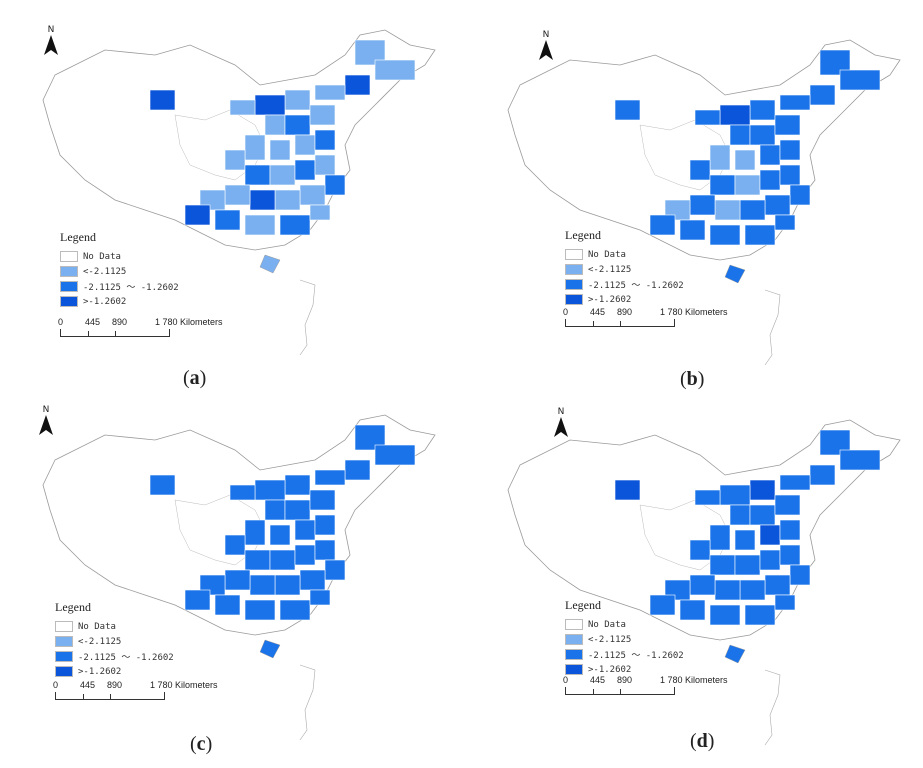 This screenshot has width=923, height=768. I want to click on legend-swatch-medium, so click(69, 286).